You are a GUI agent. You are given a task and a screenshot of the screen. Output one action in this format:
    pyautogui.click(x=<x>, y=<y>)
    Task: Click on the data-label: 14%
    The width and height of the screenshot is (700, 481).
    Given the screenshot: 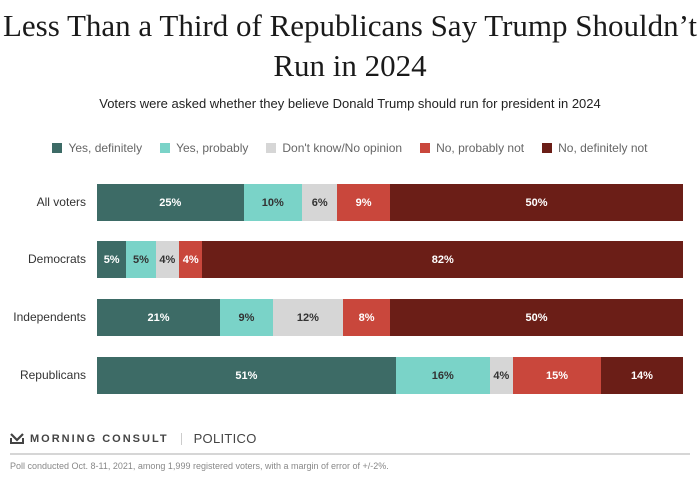 What is the action you would take?
    pyautogui.click(x=641, y=375)
    